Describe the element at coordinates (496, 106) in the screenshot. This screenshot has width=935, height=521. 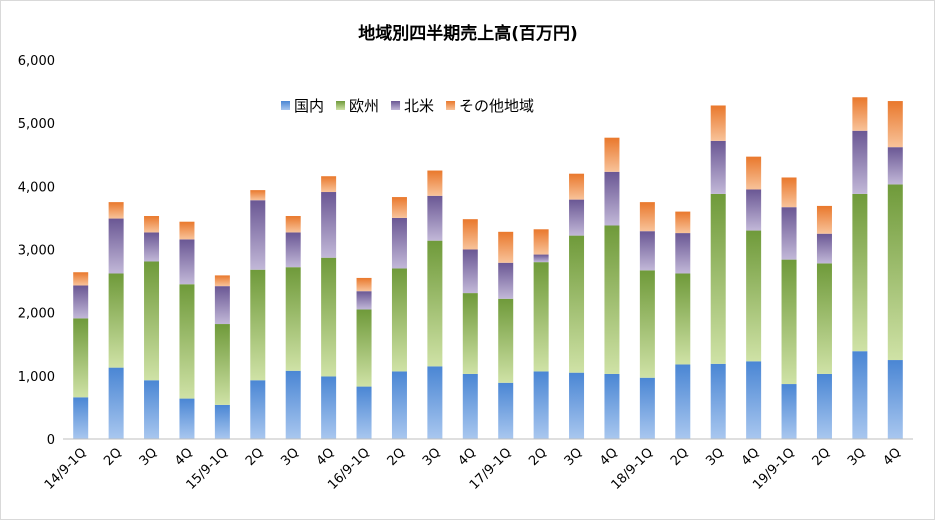
I see `legend-label: その他地域` at that location.